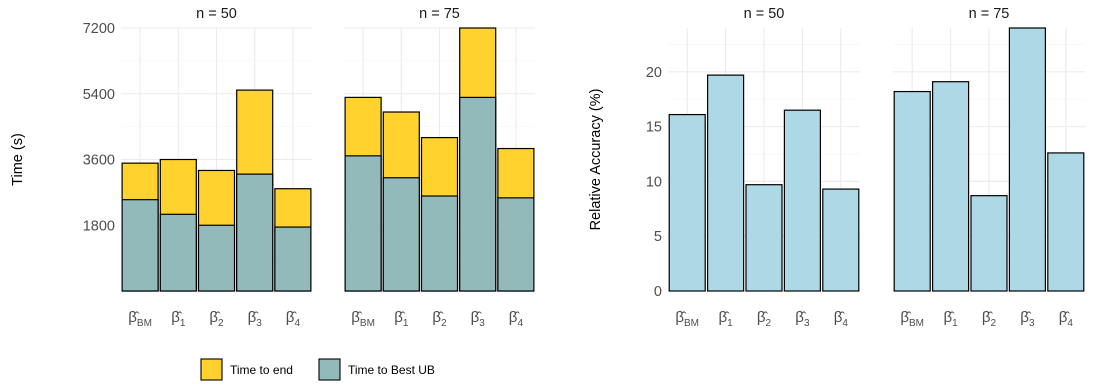 The height and width of the screenshot is (387, 1103). I want to click on y-tick-label: 5400, so click(99, 95).